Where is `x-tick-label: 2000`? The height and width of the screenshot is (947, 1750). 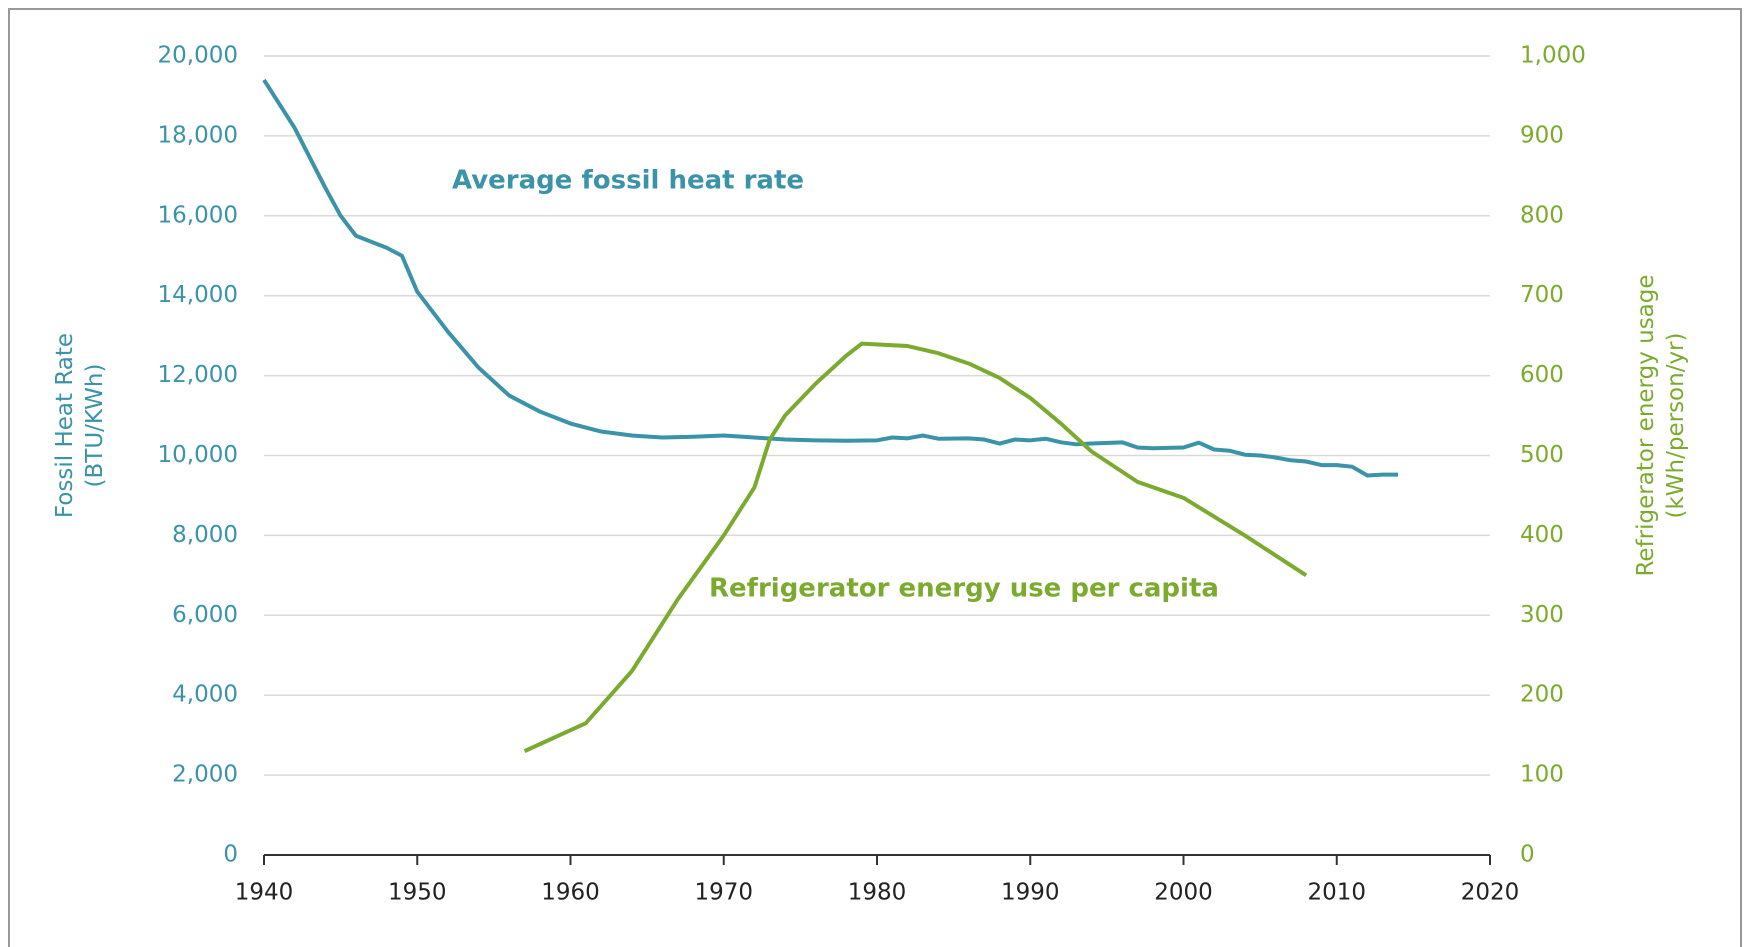
x-tick-label: 2000 is located at coordinates (1183, 893).